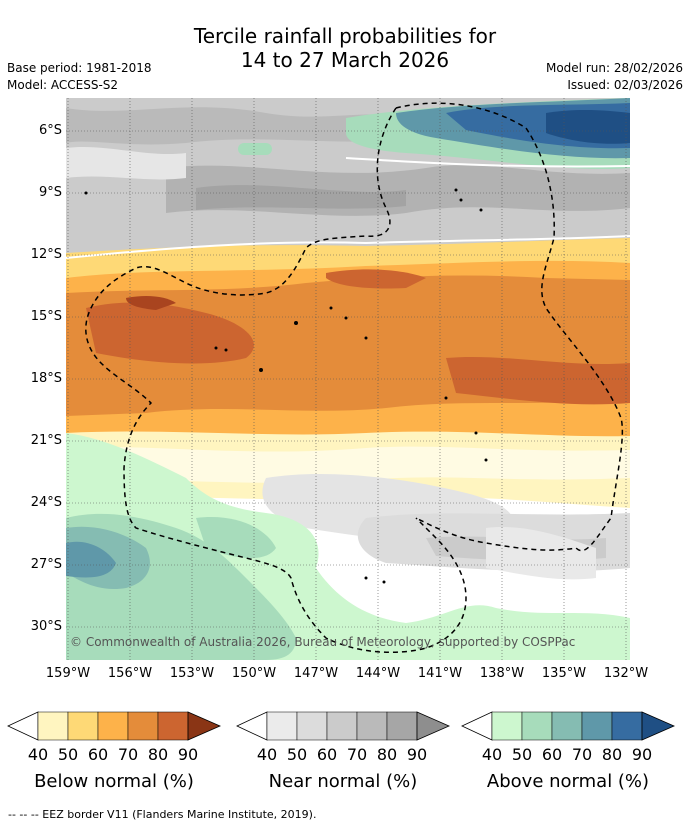  What do you see at coordinates (345, 36) in the screenshot?
I see `map-title-line1: Tercile rainfall probabilities for` at bounding box center [345, 36].